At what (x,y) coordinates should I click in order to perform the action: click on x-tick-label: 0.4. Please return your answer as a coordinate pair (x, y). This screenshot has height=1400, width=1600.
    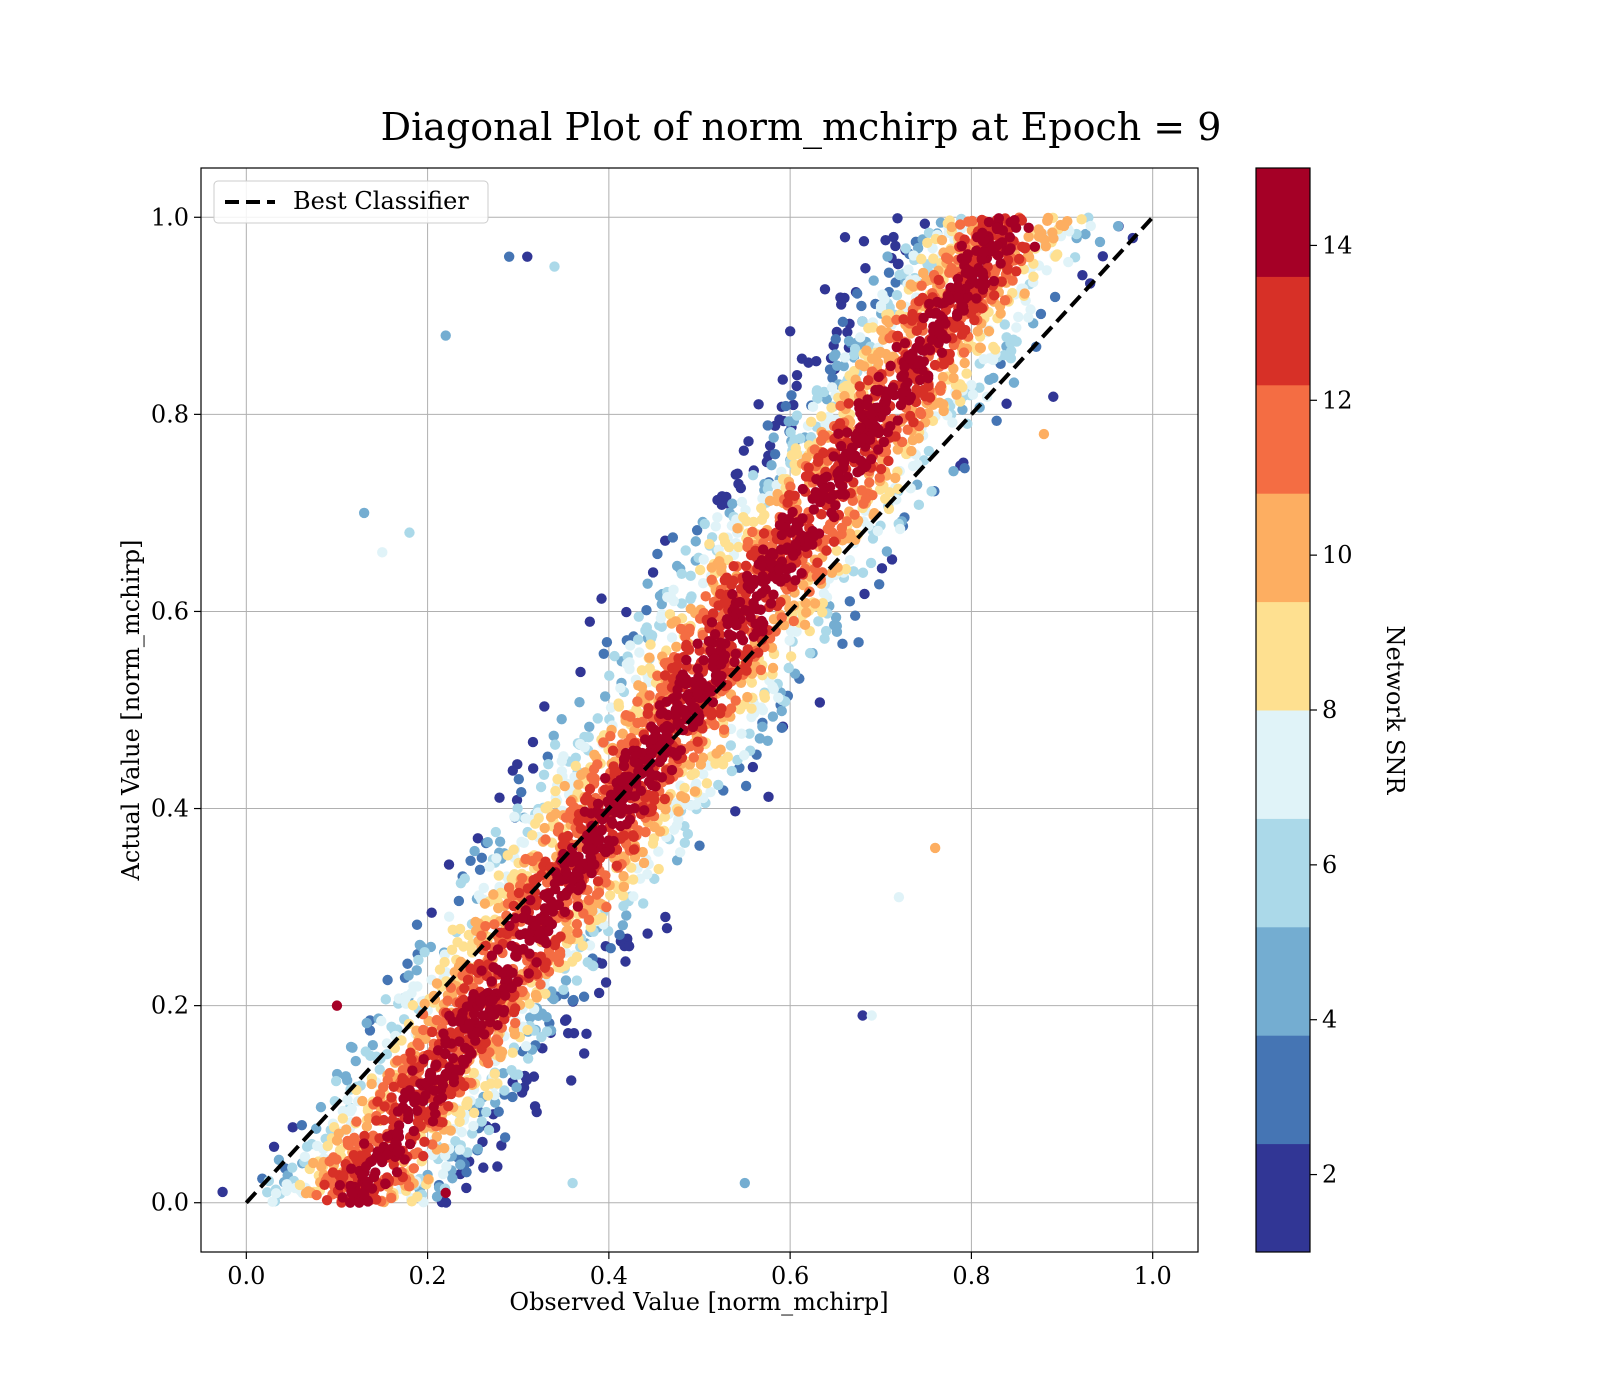
    Looking at the image, I should click on (609, 1276).